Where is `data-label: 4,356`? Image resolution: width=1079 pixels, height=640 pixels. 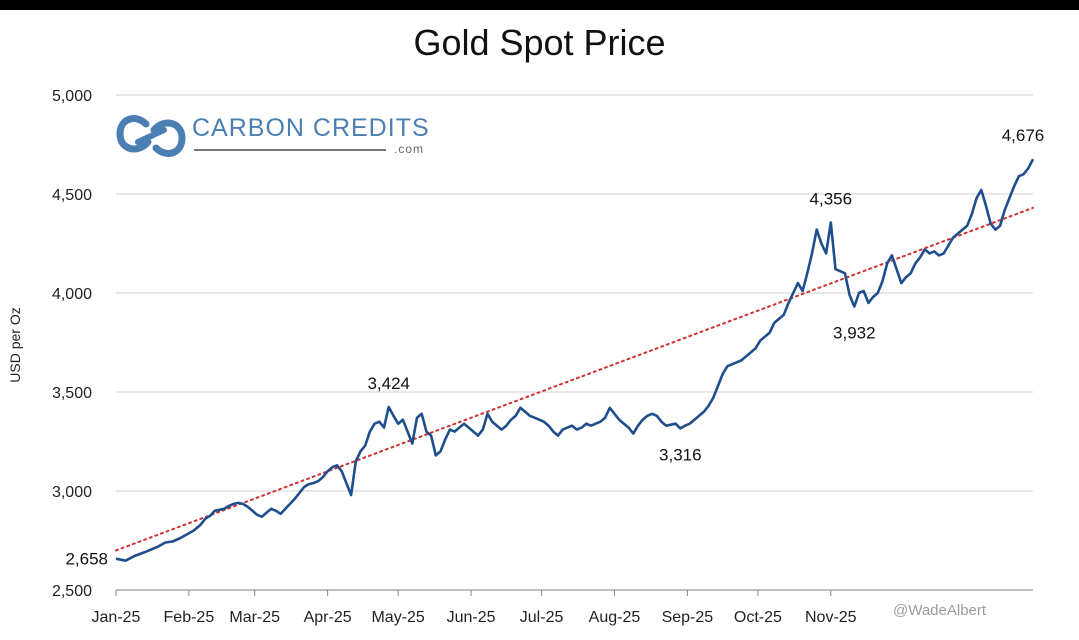 data-label: 4,356 is located at coordinates (831, 199).